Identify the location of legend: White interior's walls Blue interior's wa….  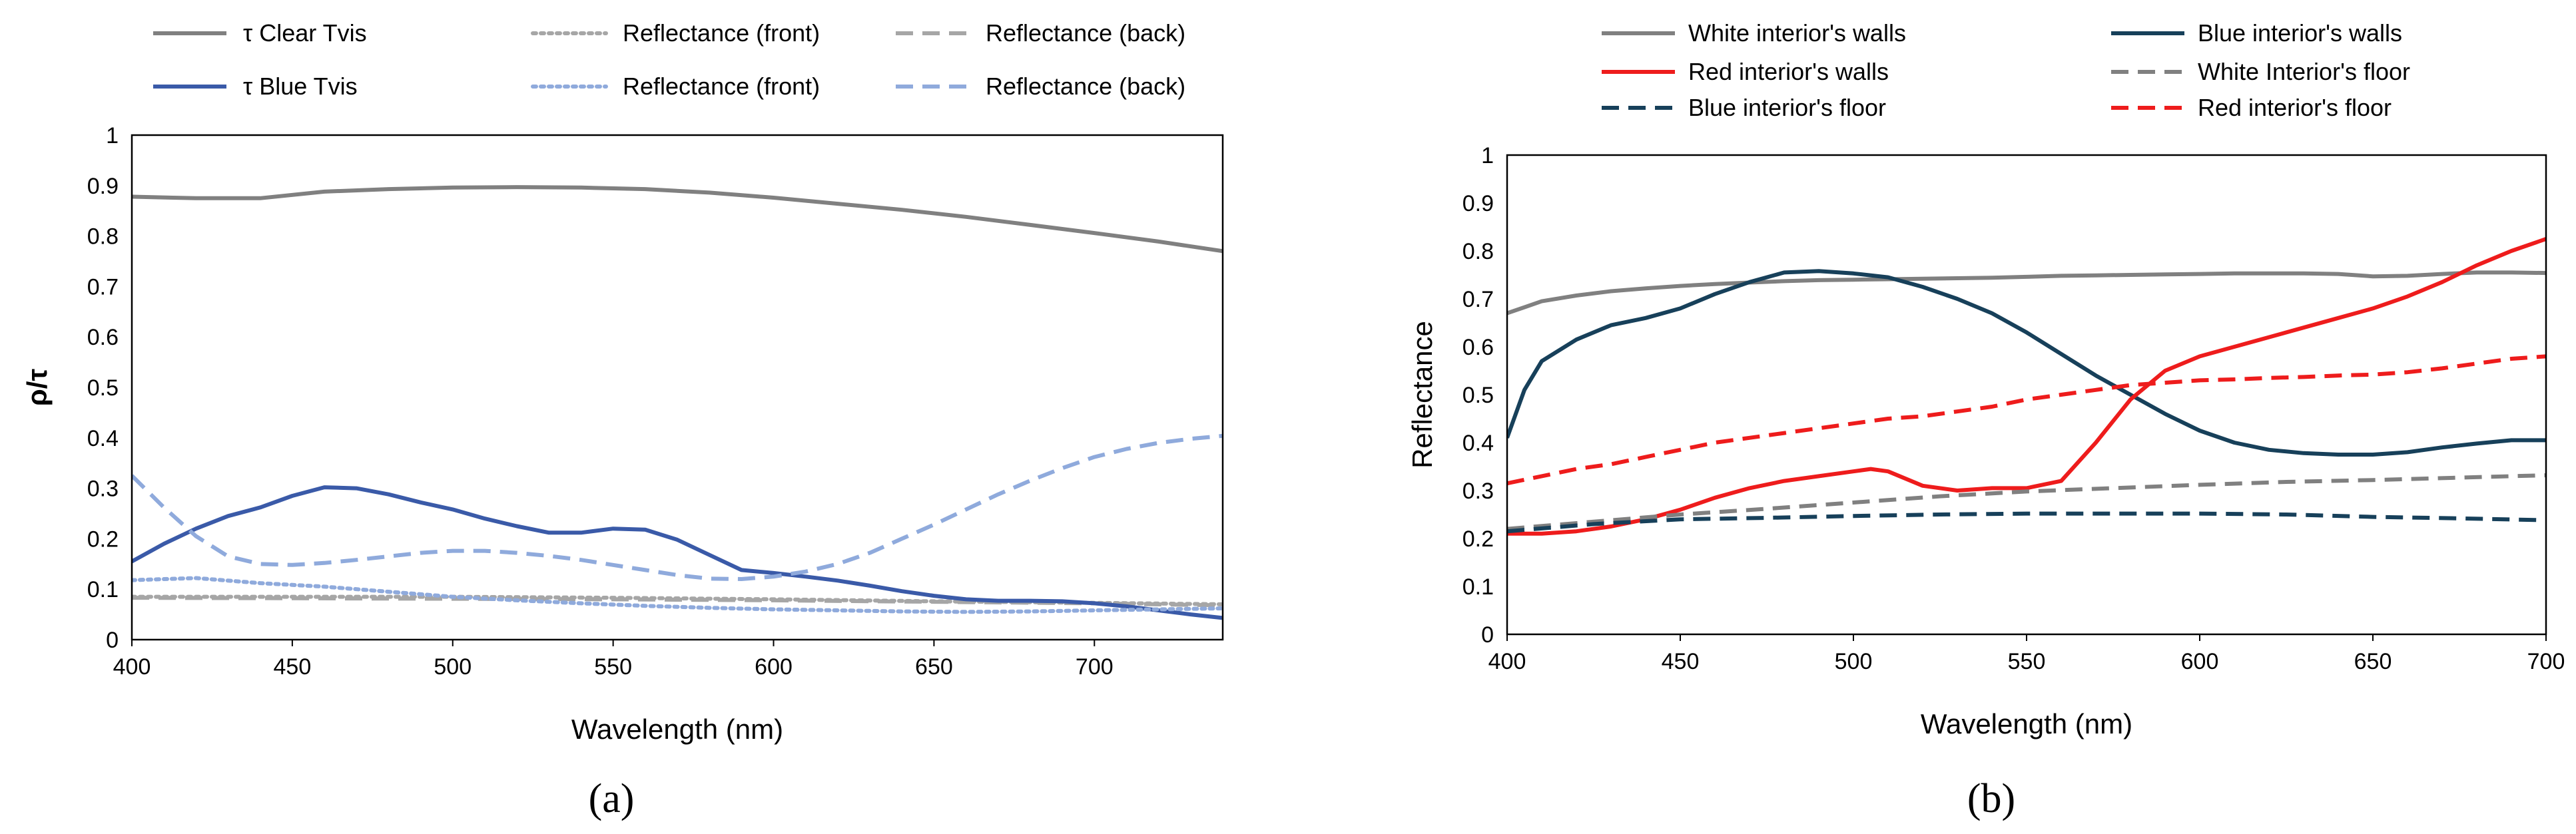
(2006, 70).